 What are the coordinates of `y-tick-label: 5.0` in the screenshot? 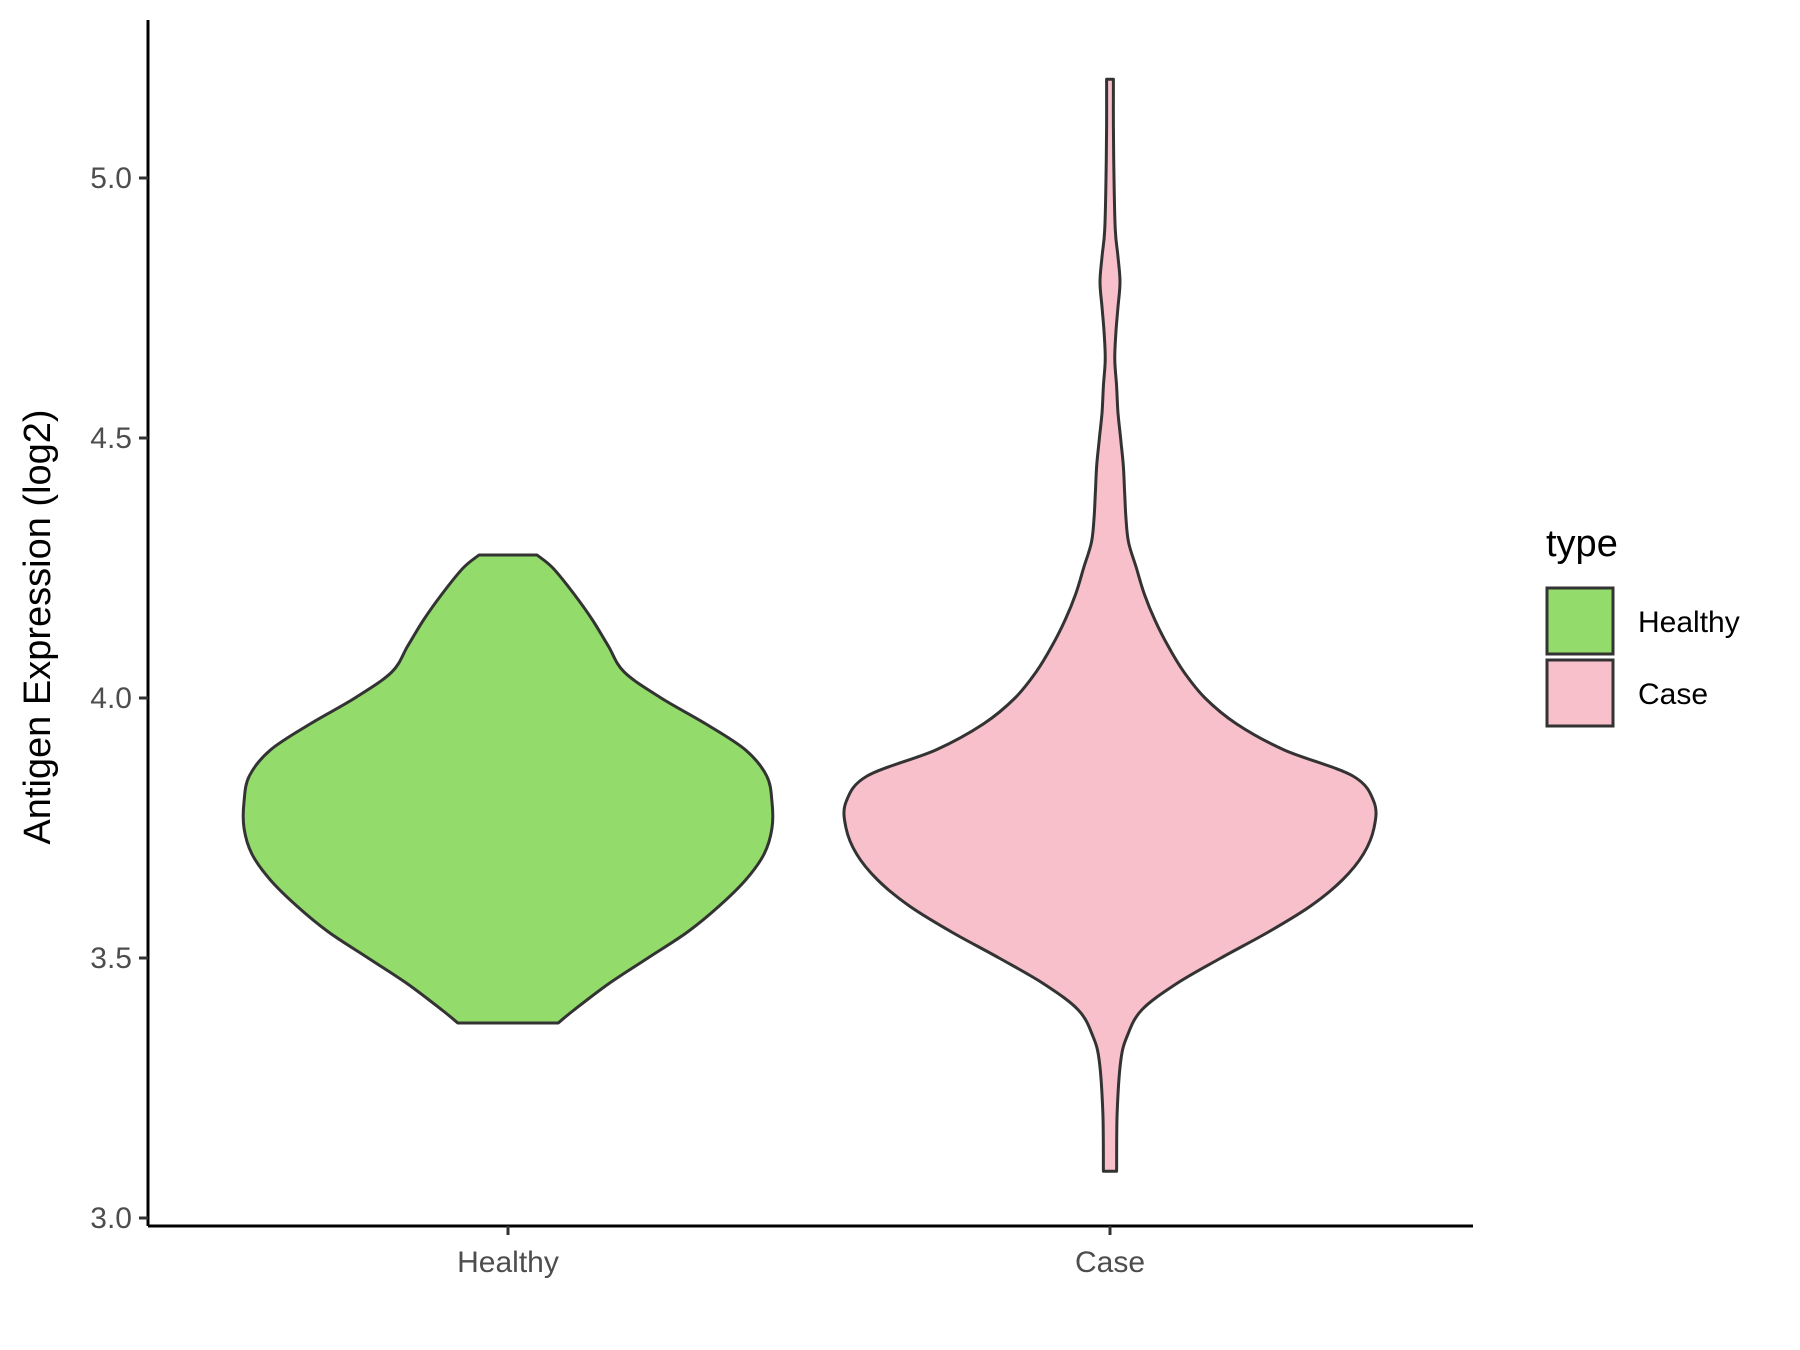 It's located at (111, 178).